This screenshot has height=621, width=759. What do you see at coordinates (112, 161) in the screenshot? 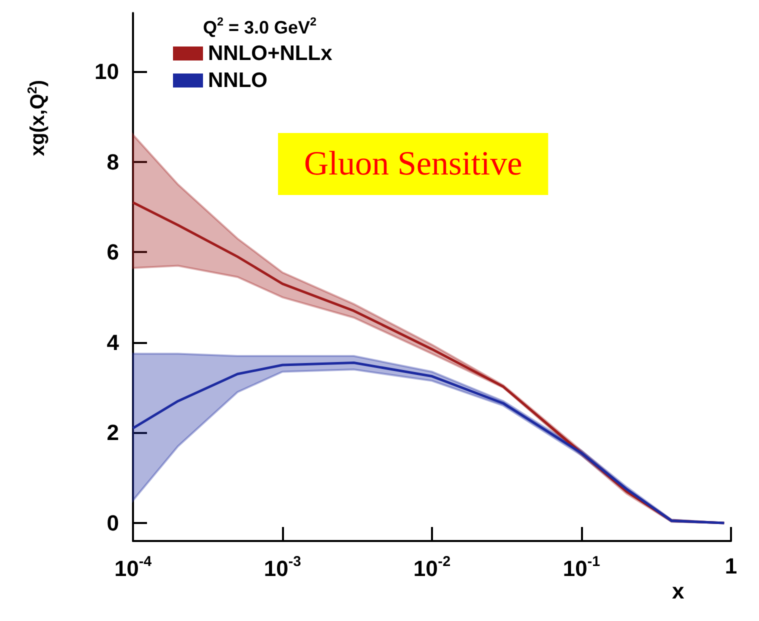
I see `y-tick-label: 8` at bounding box center [112, 161].